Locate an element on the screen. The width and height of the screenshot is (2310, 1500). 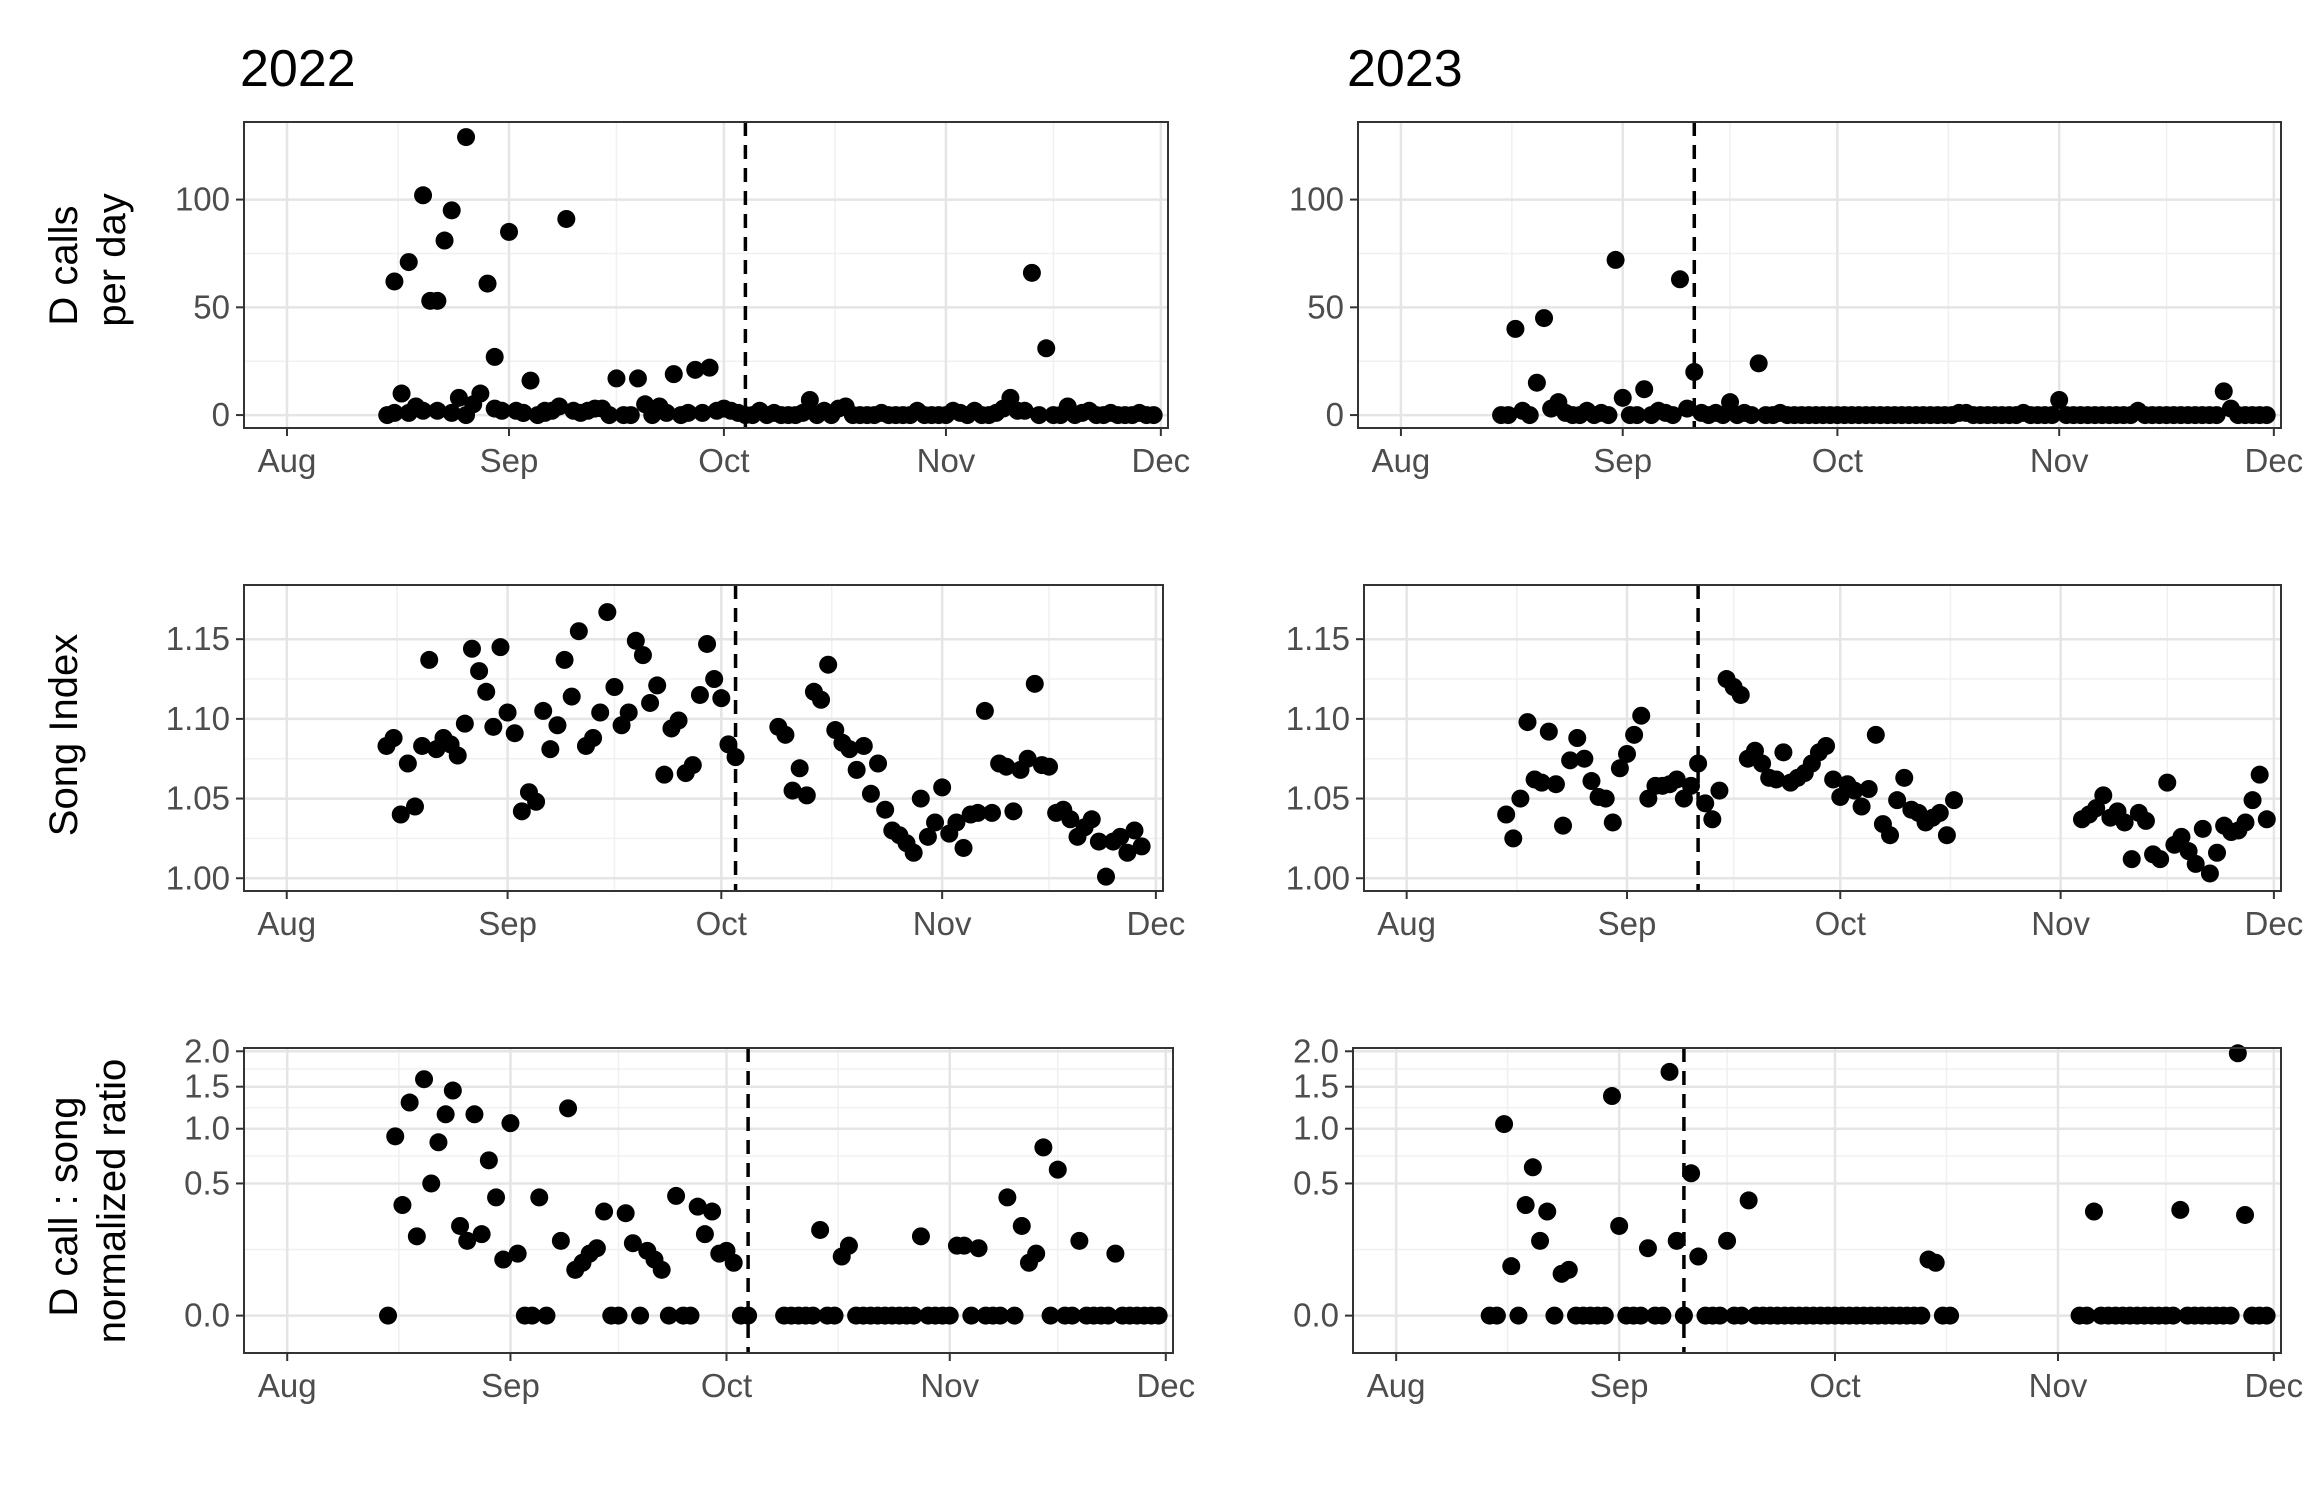
panel-ratio-2022: Aug Sep Oct Nov Dec 0.0 0.5 1.0 1.52.0 is located at coordinates (689, 1218).